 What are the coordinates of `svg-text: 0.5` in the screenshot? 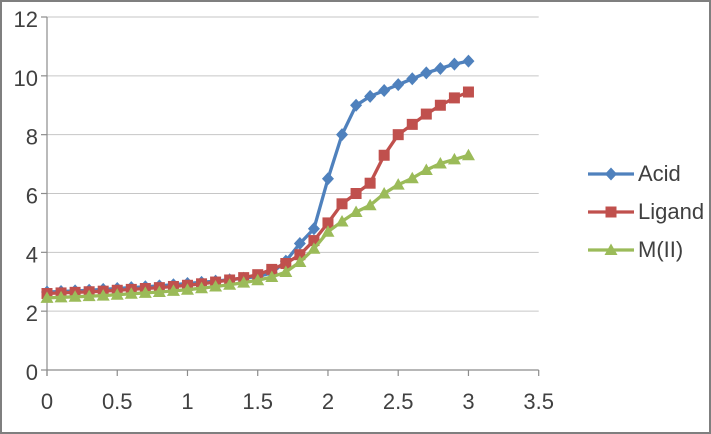 It's located at (117, 401).